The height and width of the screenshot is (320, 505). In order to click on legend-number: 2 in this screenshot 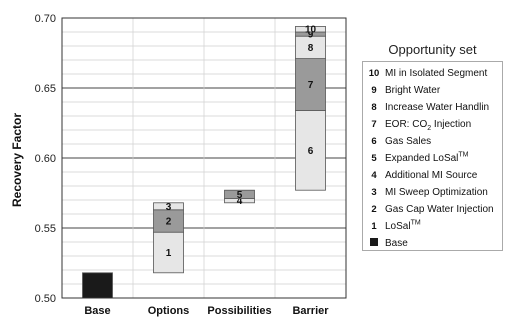, I will do `click(374, 209)`.